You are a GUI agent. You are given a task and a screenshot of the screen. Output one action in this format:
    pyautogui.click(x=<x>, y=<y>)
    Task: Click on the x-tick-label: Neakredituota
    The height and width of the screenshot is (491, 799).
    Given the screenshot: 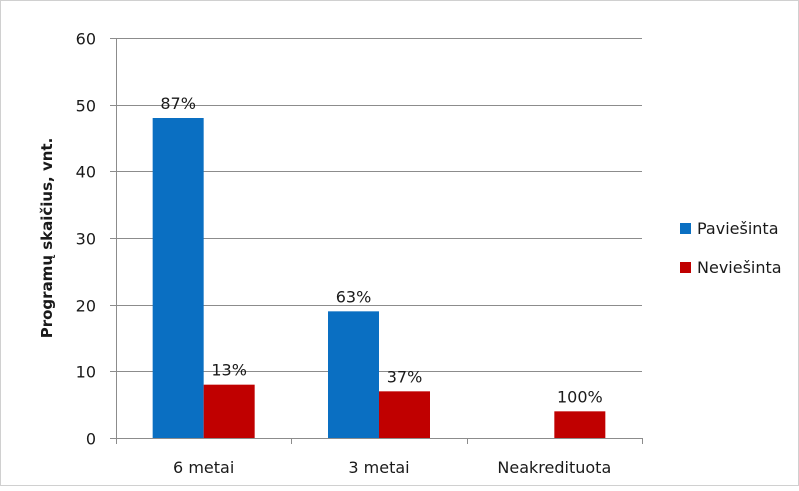 What is the action you would take?
    pyautogui.click(x=554, y=467)
    